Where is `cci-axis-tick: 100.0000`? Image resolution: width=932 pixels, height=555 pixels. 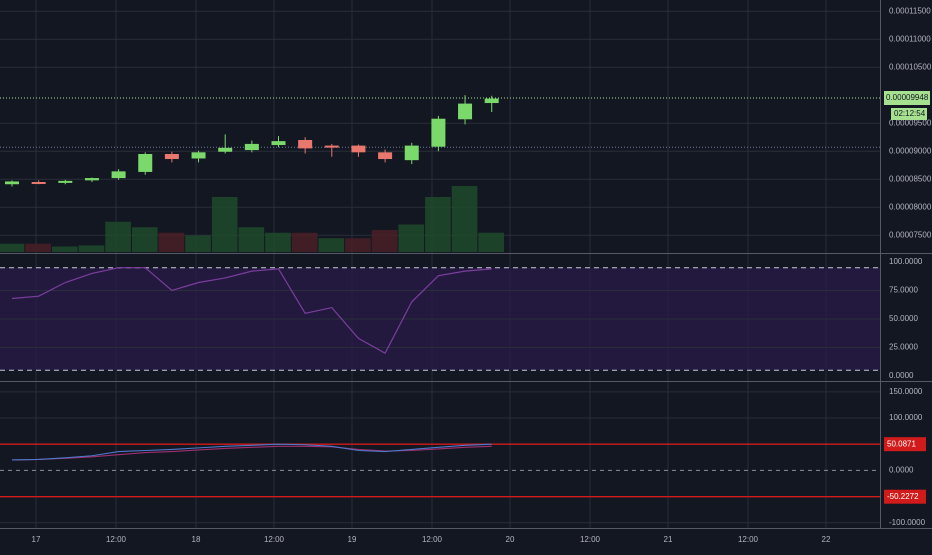 cci-axis-tick: 100.0000 is located at coordinates (906, 417).